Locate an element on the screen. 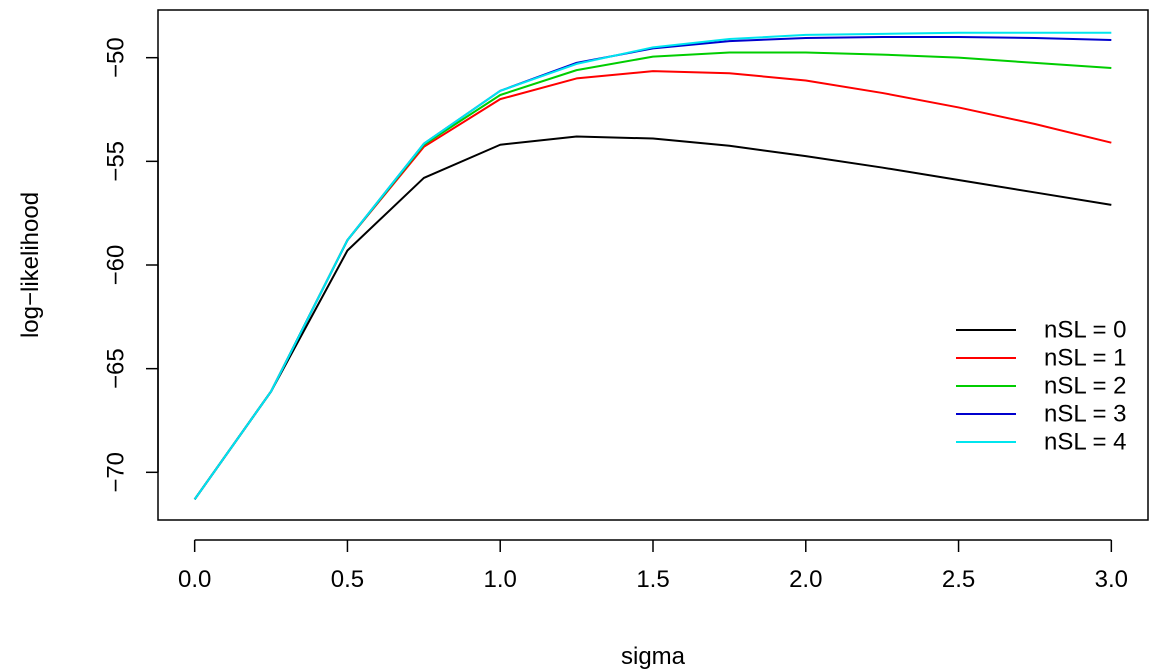 The height and width of the screenshot is (671, 1160). x-tick-label: 0.0 is located at coordinates (194, 579).